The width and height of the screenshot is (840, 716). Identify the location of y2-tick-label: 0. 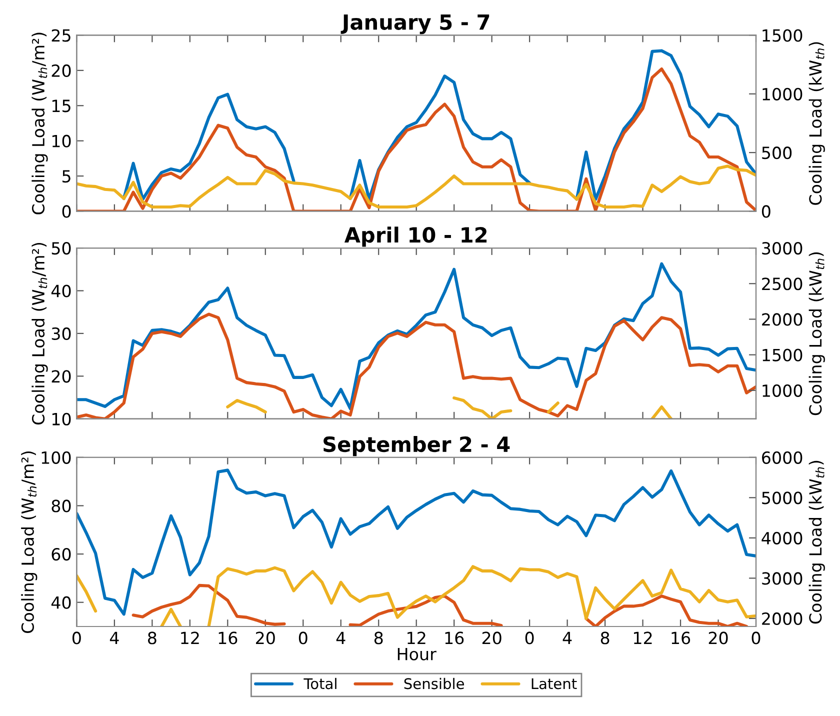
(766, 211).